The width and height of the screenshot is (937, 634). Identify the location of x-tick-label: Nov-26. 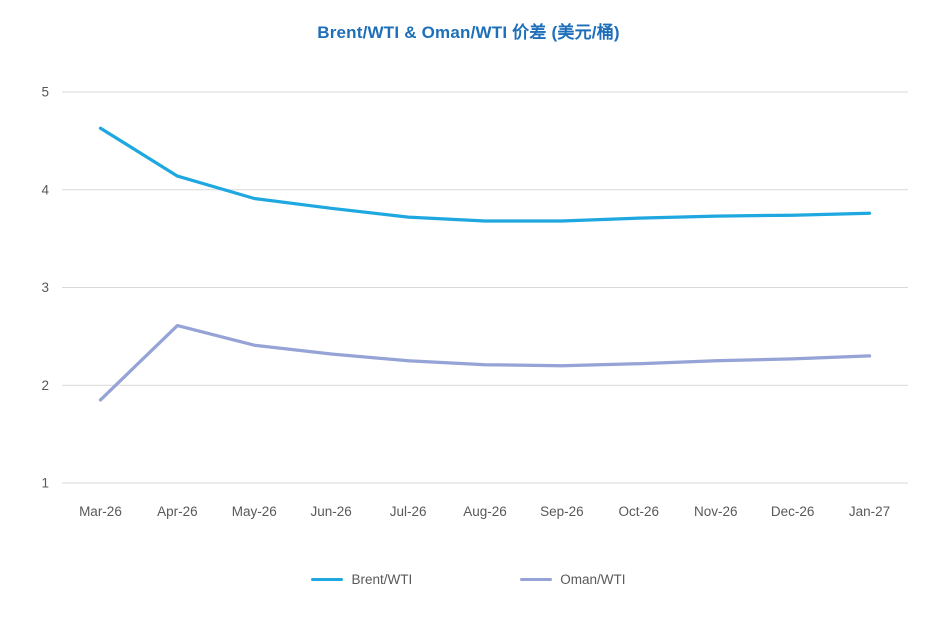
(716, 511).